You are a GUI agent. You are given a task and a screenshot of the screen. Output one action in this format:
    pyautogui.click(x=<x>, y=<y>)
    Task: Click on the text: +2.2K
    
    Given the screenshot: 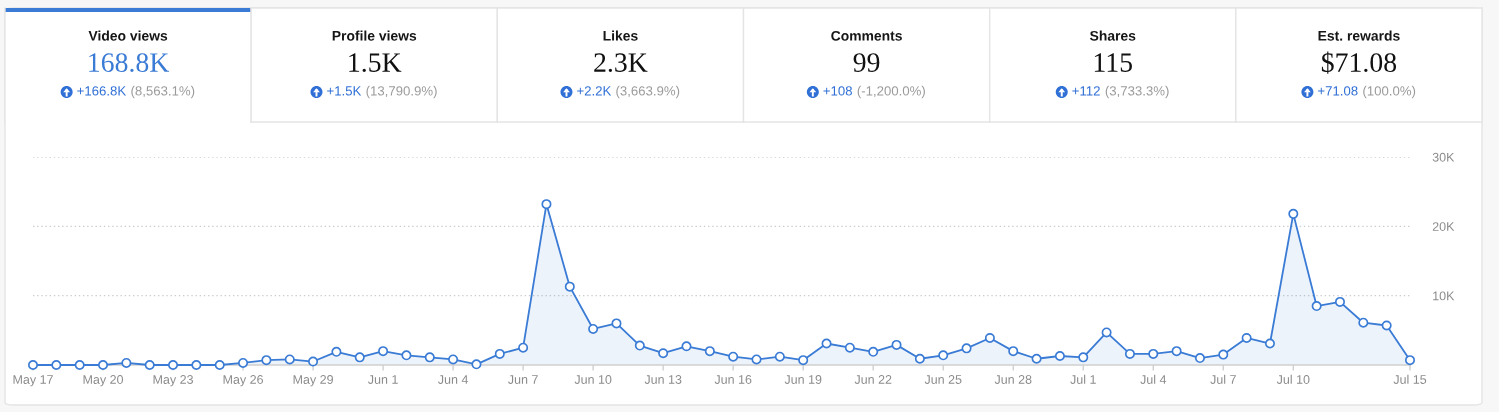 What is the action you would take?
    pyautogui.click(x=594, y=91)
    